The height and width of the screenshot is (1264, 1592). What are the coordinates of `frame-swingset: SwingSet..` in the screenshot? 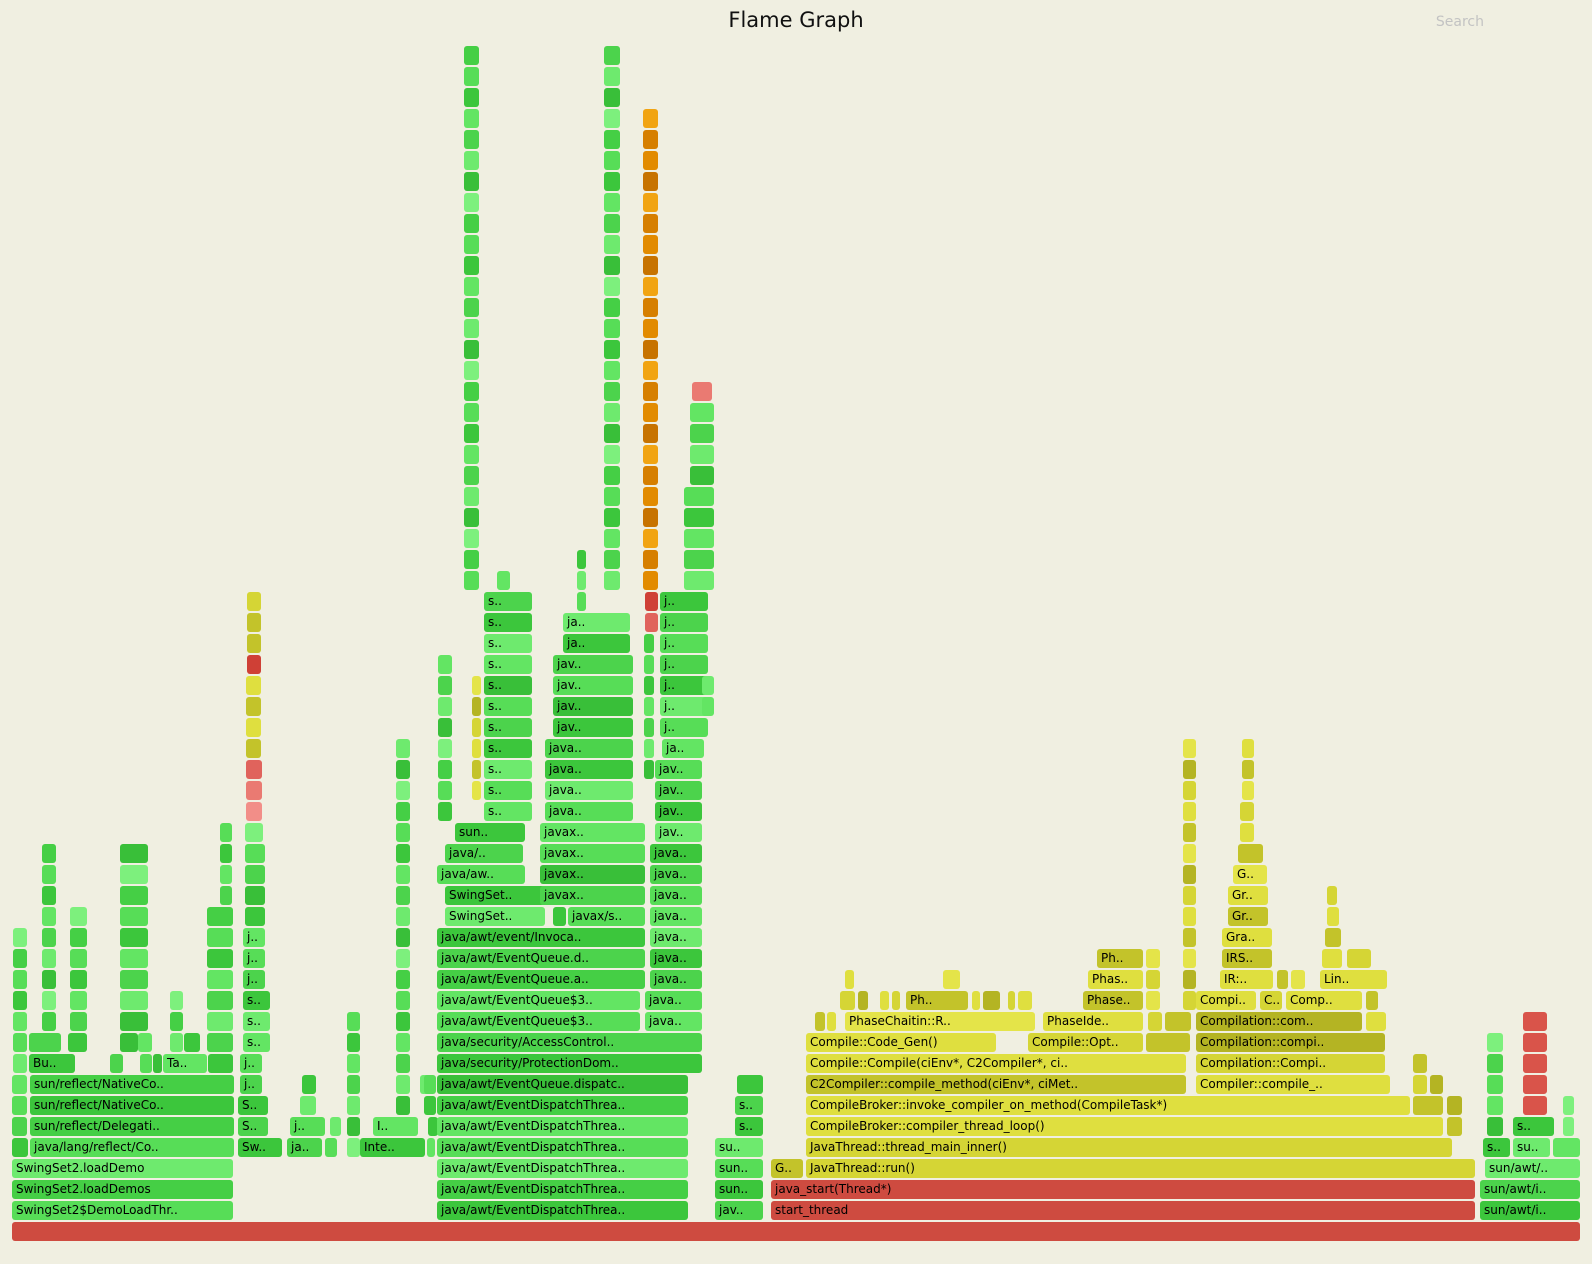 It's located at (495, 895).